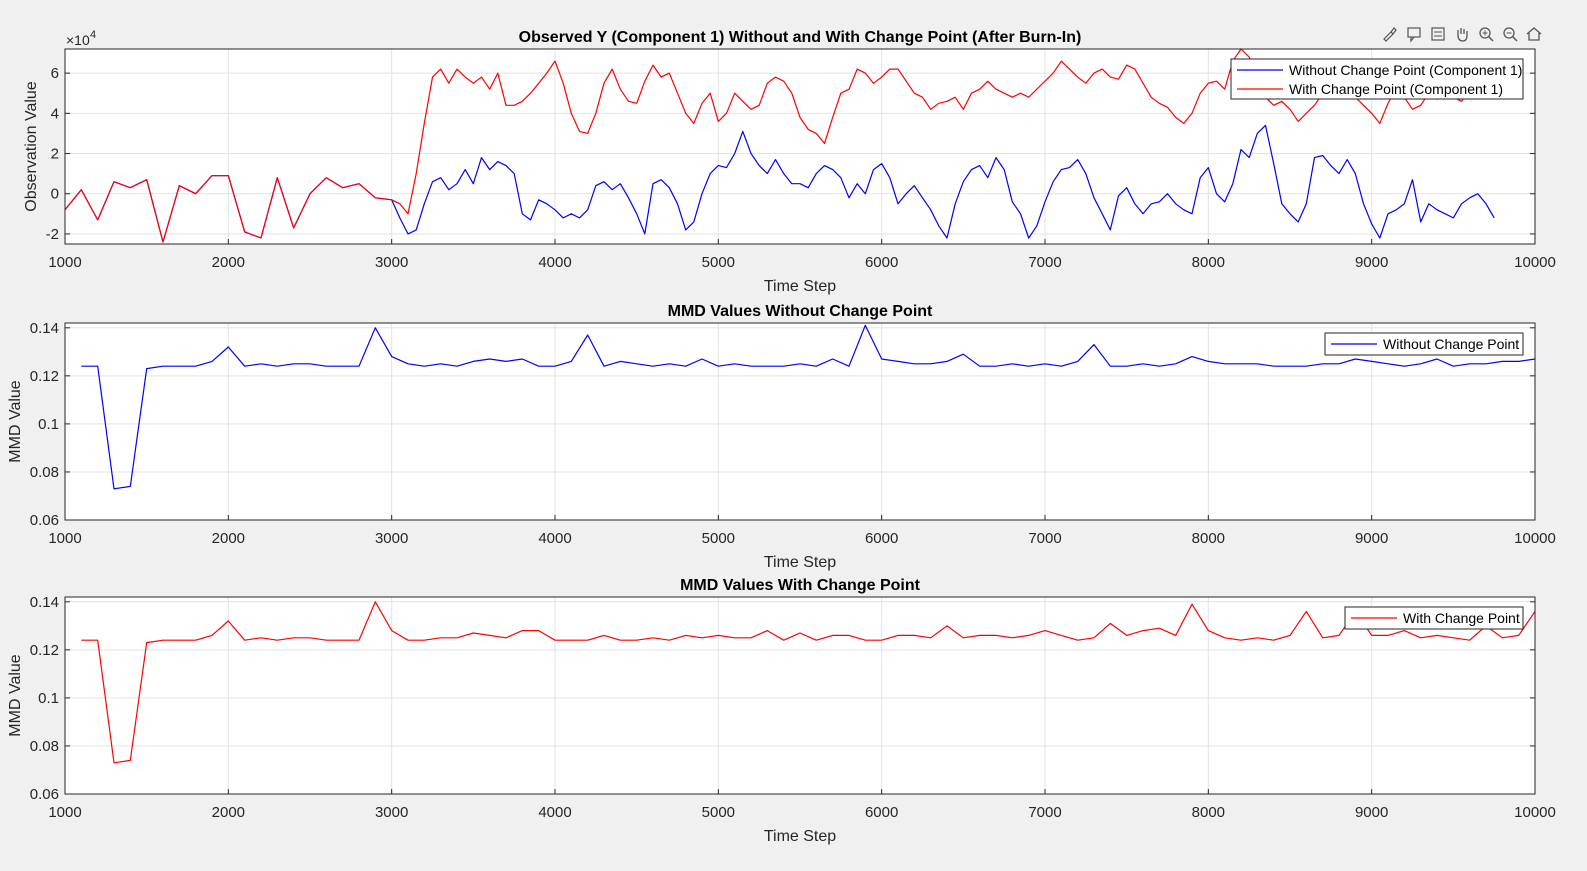 The width and height of the screenshot is (1587, 871). Describe the element at coordinates (1414, 34) in the screenshot. I see `data-tips-icon` at that location.